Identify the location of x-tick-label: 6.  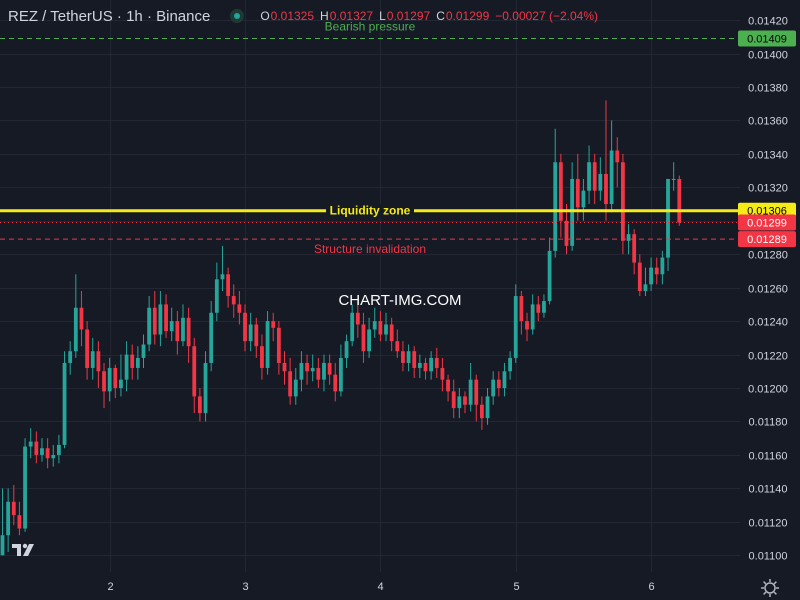
(651, 587).